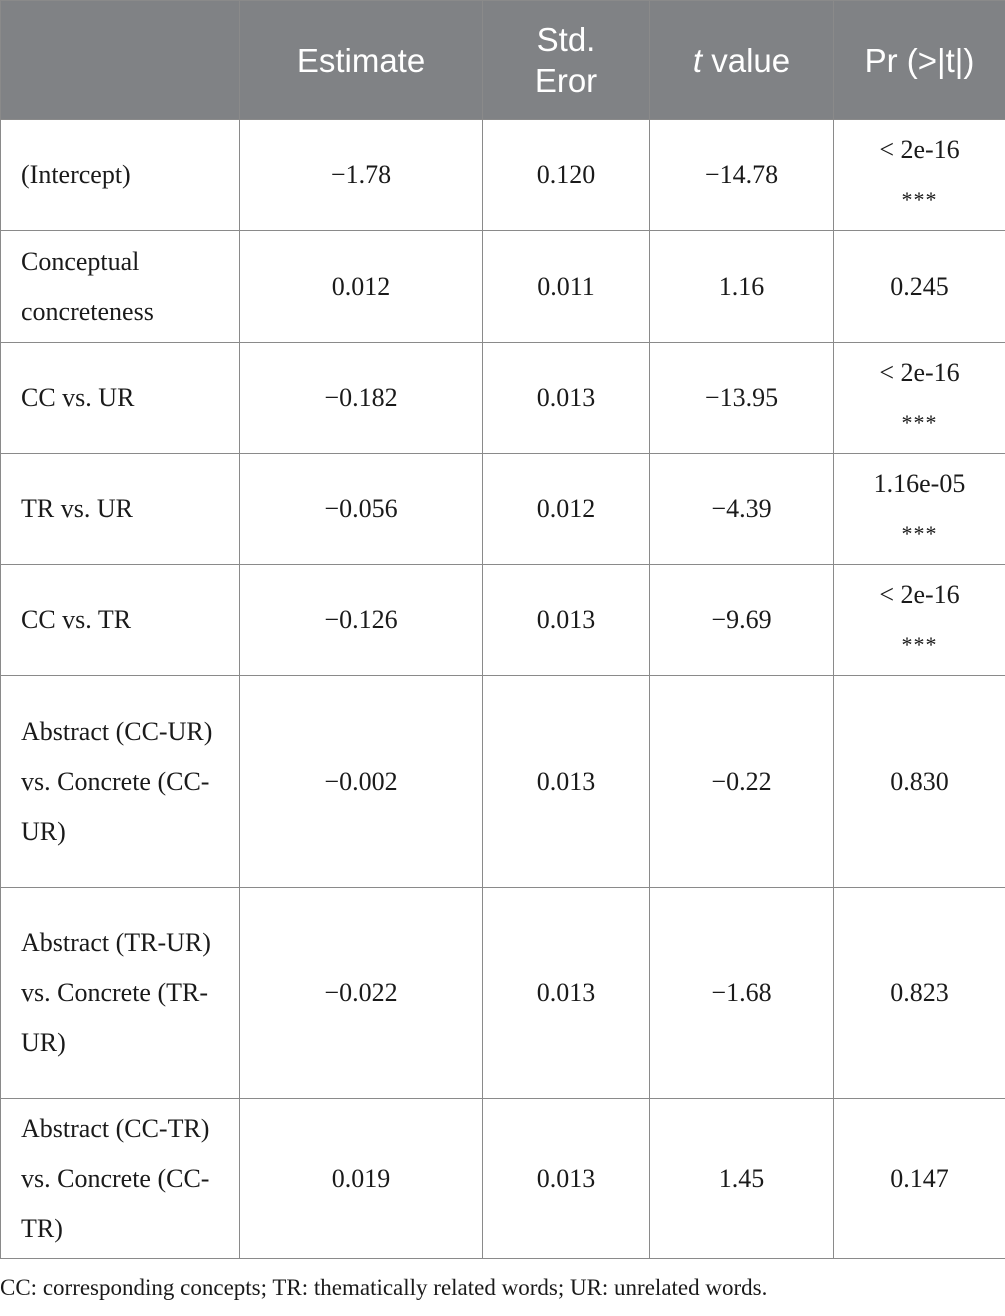 This screenshot has width=1005, height=1316. I want to click on header-p-value: Pr (>|t|), so click(919, 60).